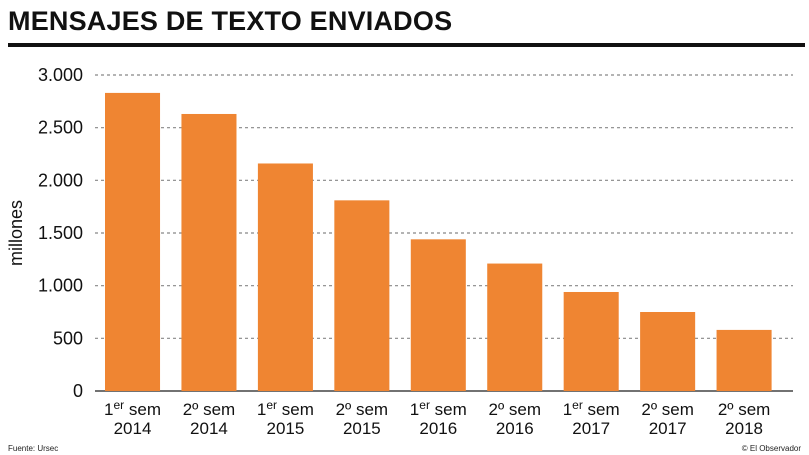  Describe the element at coordinates (60, 180) in the screenshot. I see `y-tick-label: 2.000` at that location.